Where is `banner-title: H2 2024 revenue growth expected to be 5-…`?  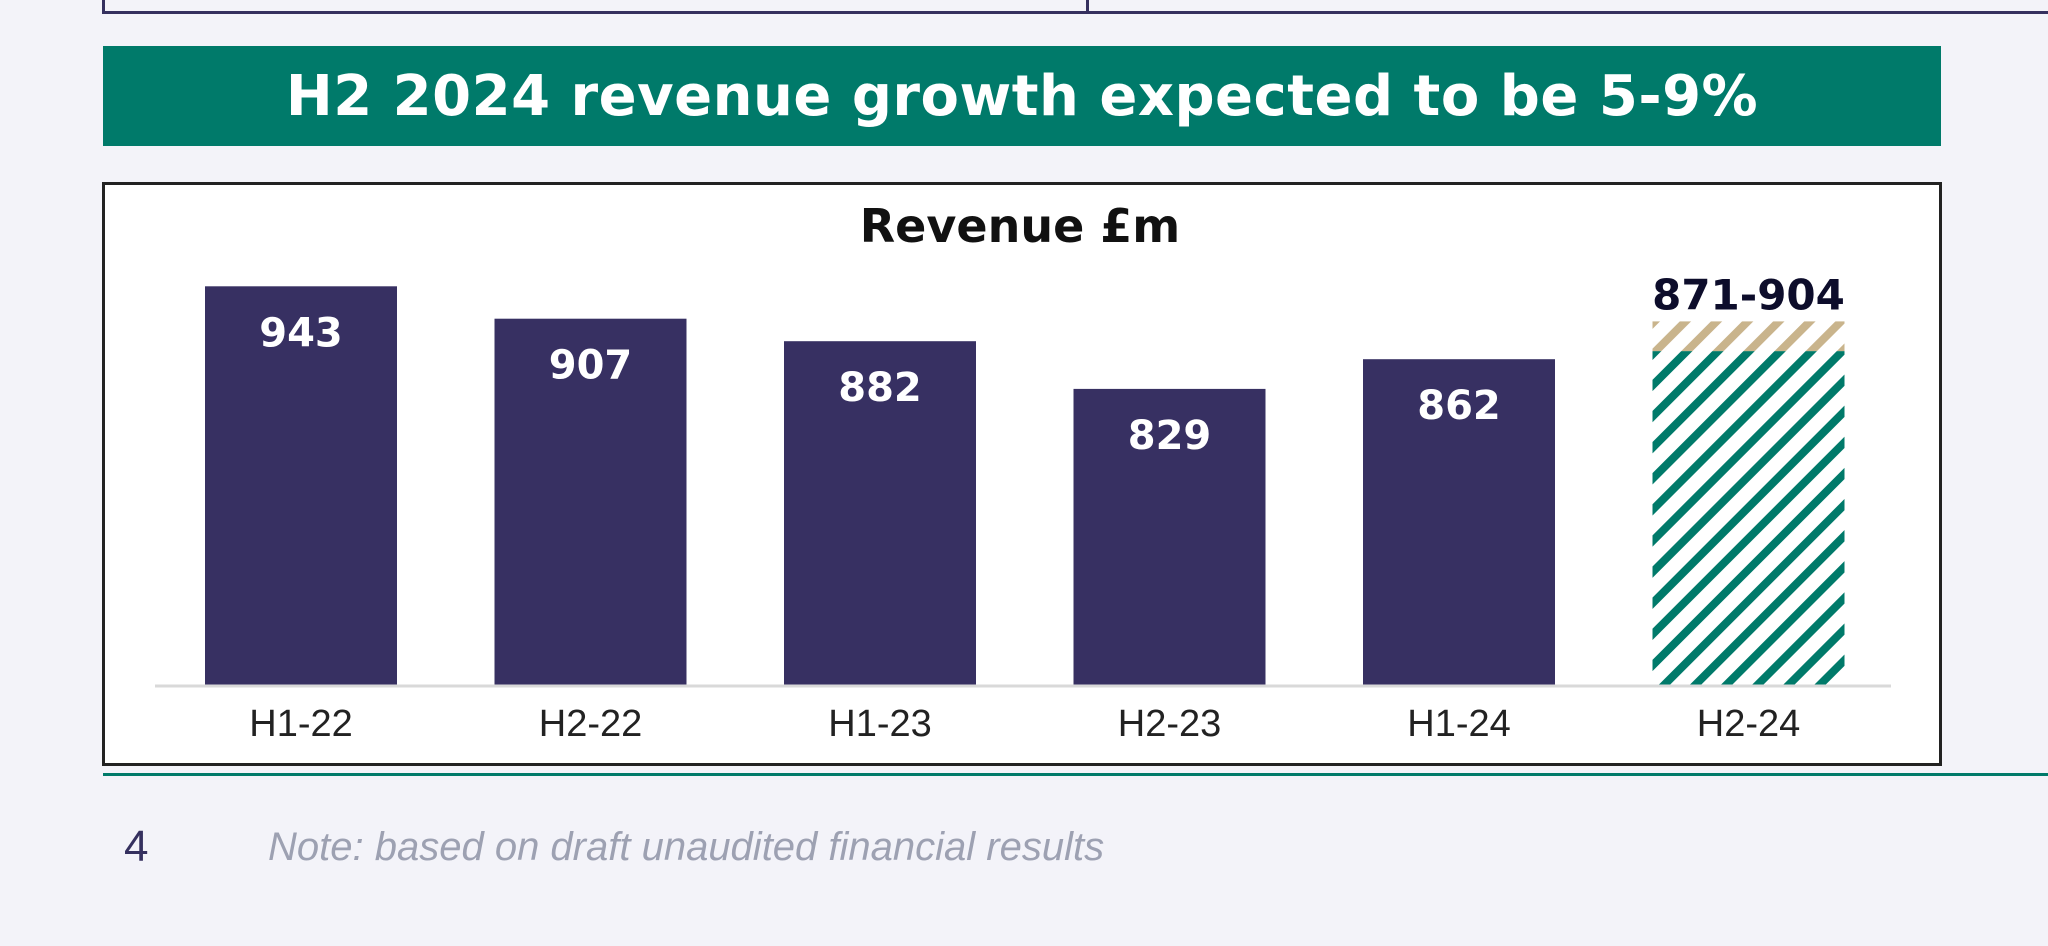 banner-title: H2 2024 revenue growth expected to be 5-… is located at coordinates (1022, 96).